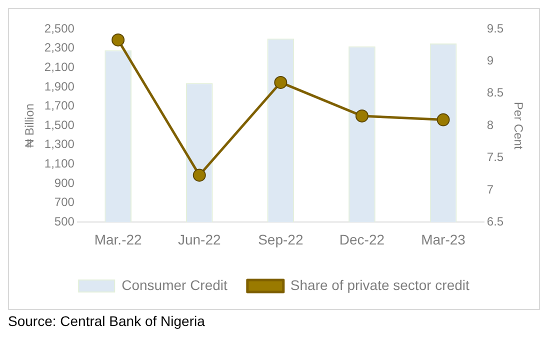 The width and height of the screenshot is (552, 347). What do you see at coordinates (495, 221) in the screenshot?
I see `y2-tick-label: 6.5` at bounding box center [495, 221].